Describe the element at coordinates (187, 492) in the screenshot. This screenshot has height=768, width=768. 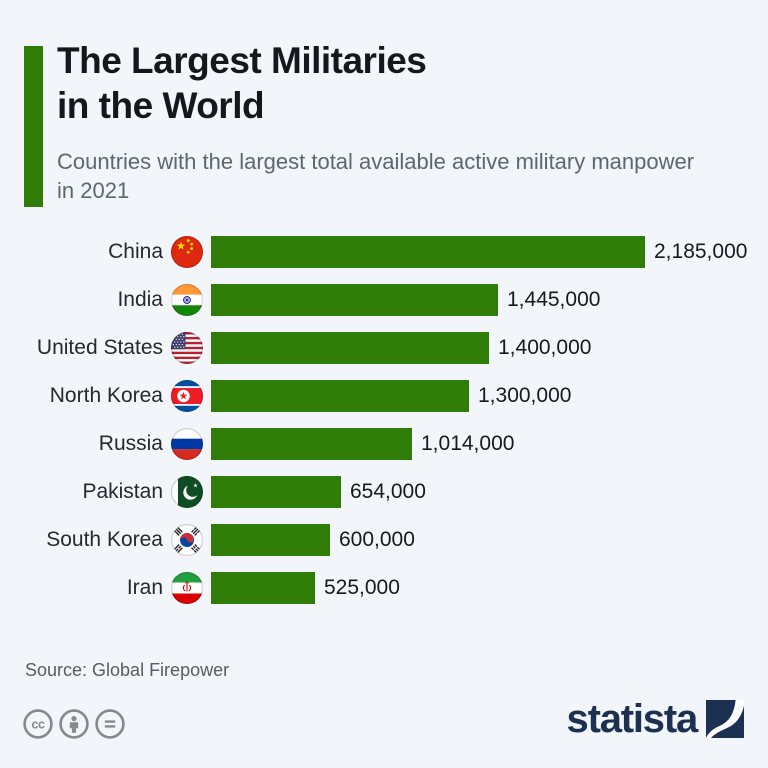
I see `pakistan-flag-icon` at that location.